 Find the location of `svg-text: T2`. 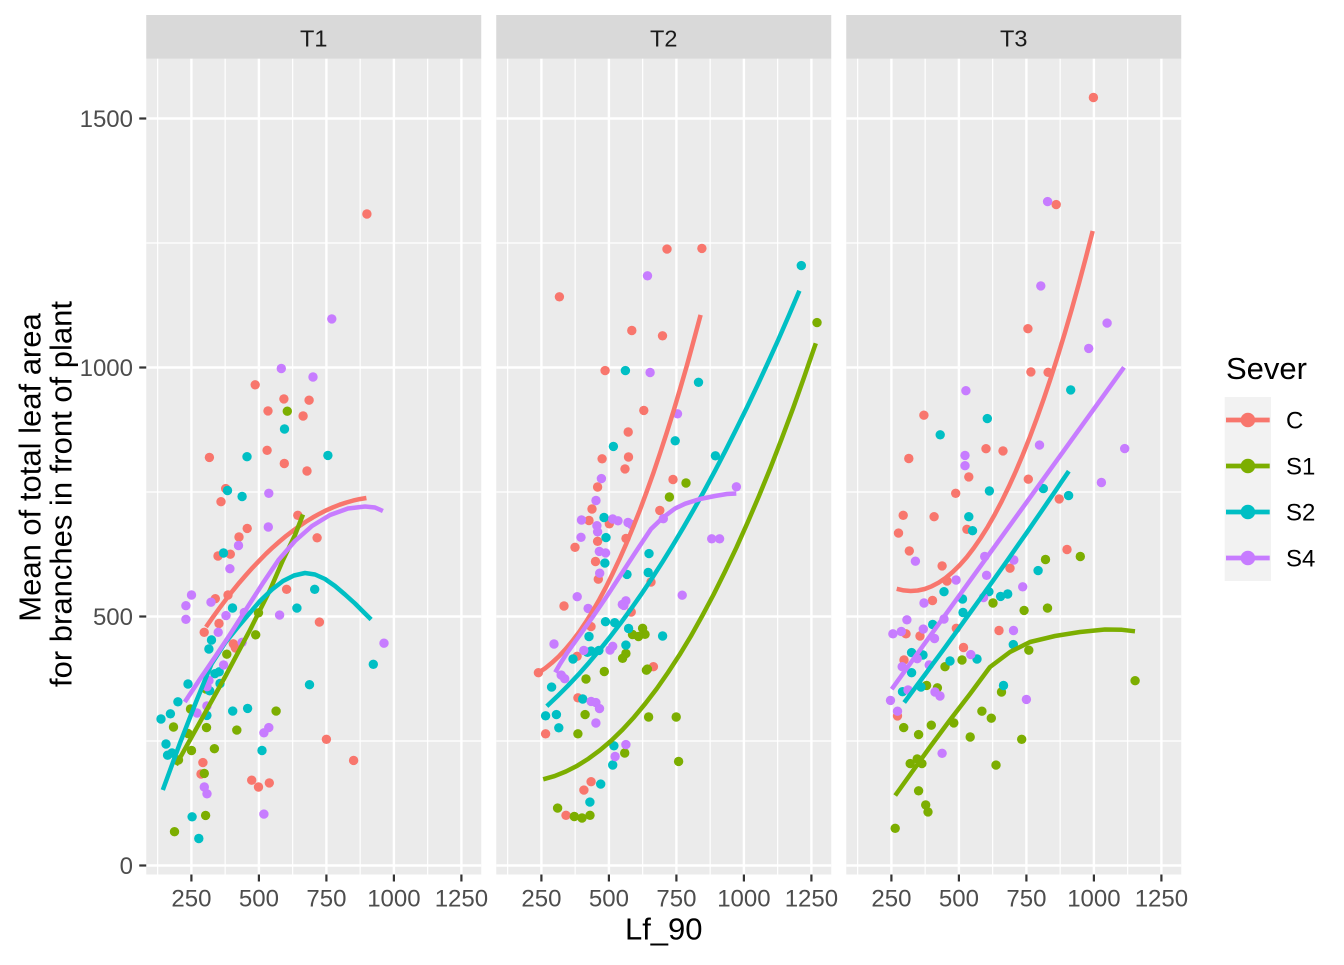

svg-text: T2 is located at coordinates (663, 38).